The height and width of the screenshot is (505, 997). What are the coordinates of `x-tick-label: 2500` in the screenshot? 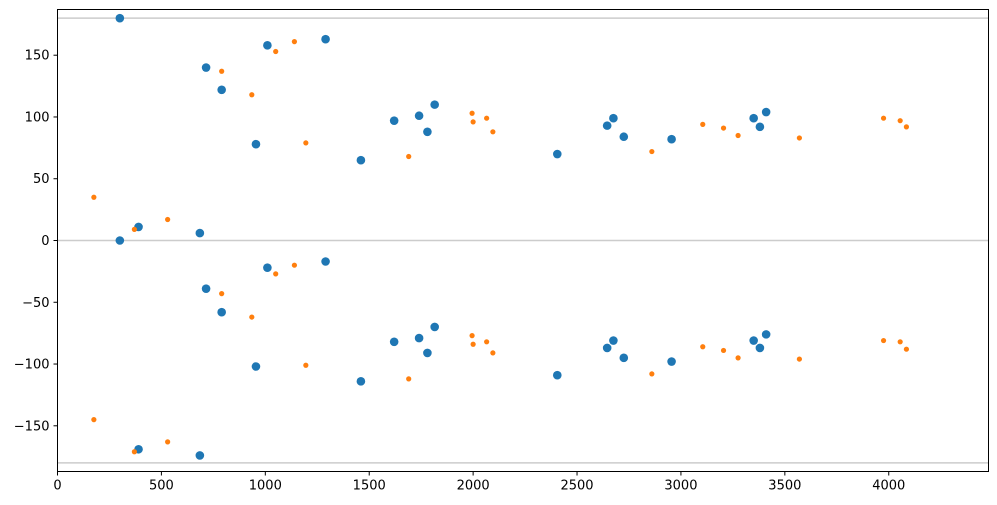 It's located at (576, 486).